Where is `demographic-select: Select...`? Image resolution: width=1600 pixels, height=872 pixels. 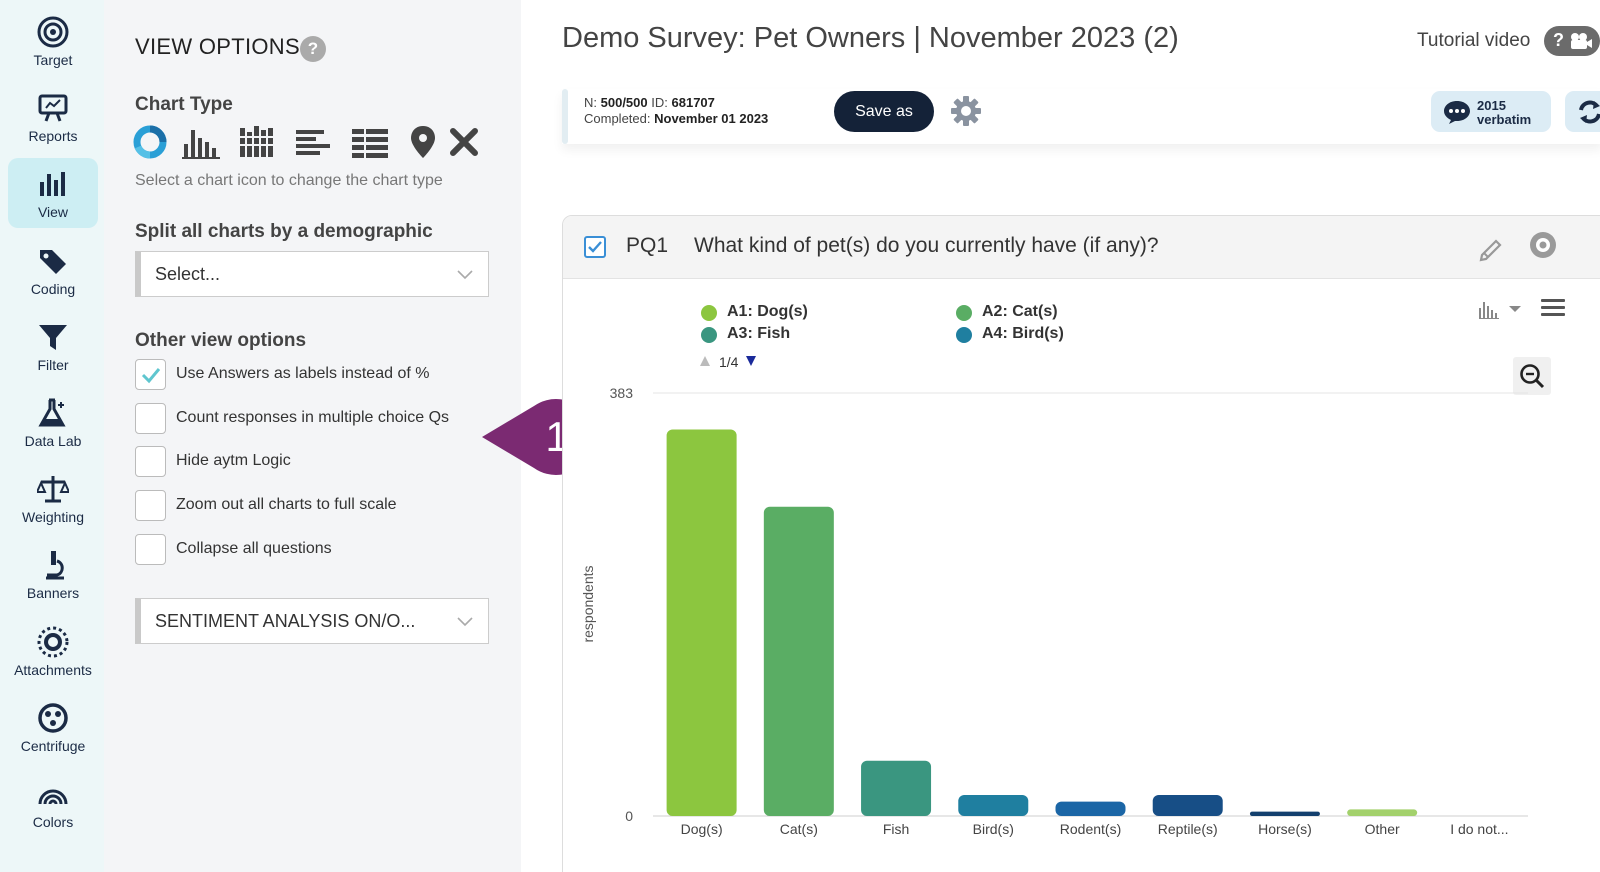
demographic-select: Select... is located at coordinates (312, 274).